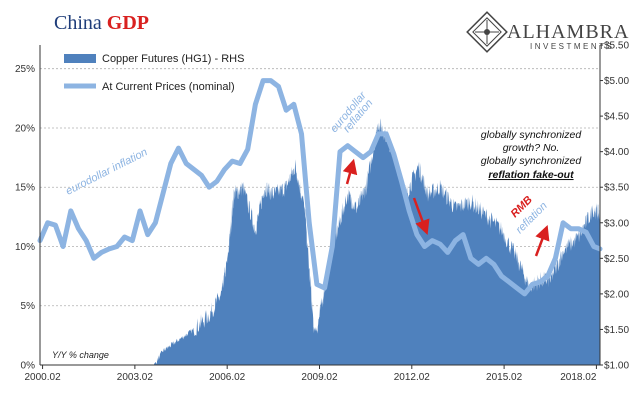 The height and width of the screenshot is (401, 641). Describe the element at coordinates (28, 366) in the screenshot. I see `y-left-tick-0: 0%` at that location.